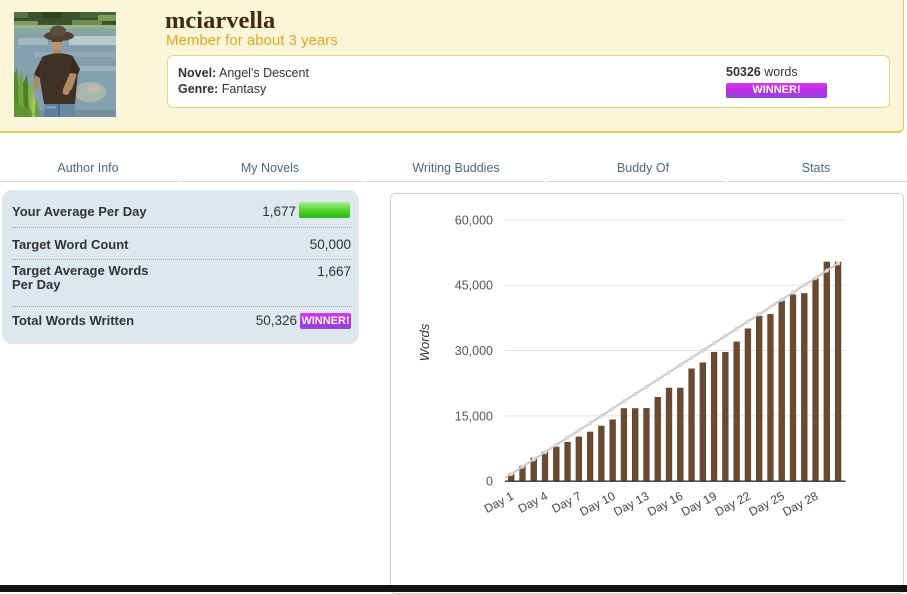 Image resolution: width=907 pixels, height=594 pixels. I want to click on svg-text: Day 10, so click(597, 504).